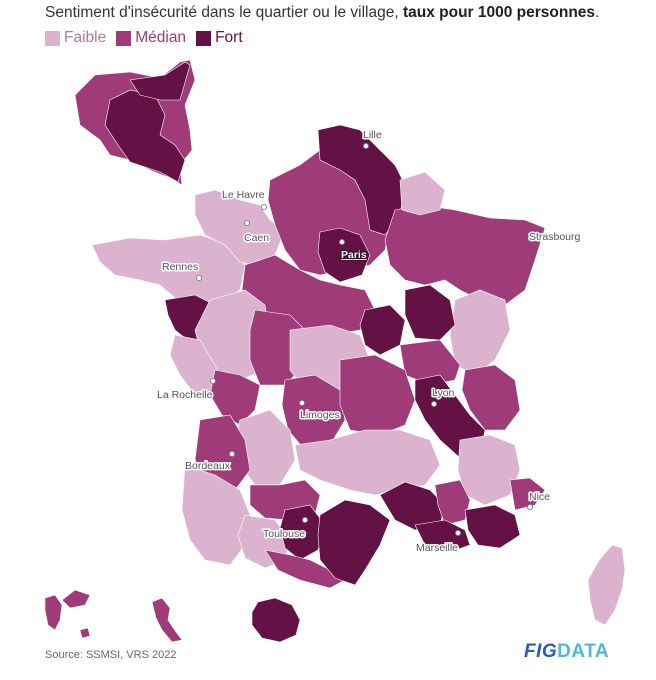 This screenshot has height=680, width=656. Describe the element at coordinates (222, 452) in the screenshot. I see `region-gironde-median` at that location.